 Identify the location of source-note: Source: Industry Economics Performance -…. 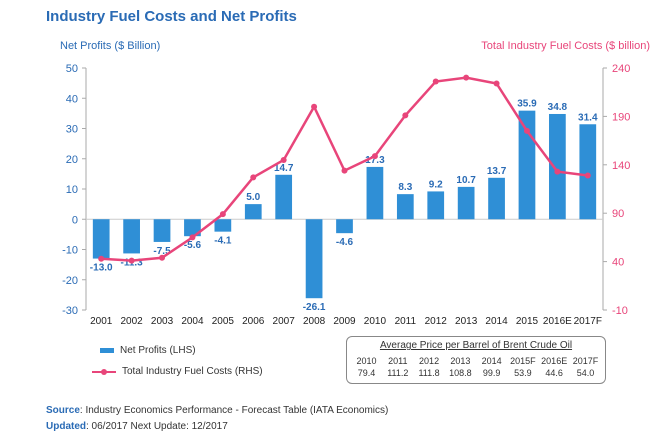
(217, 410).